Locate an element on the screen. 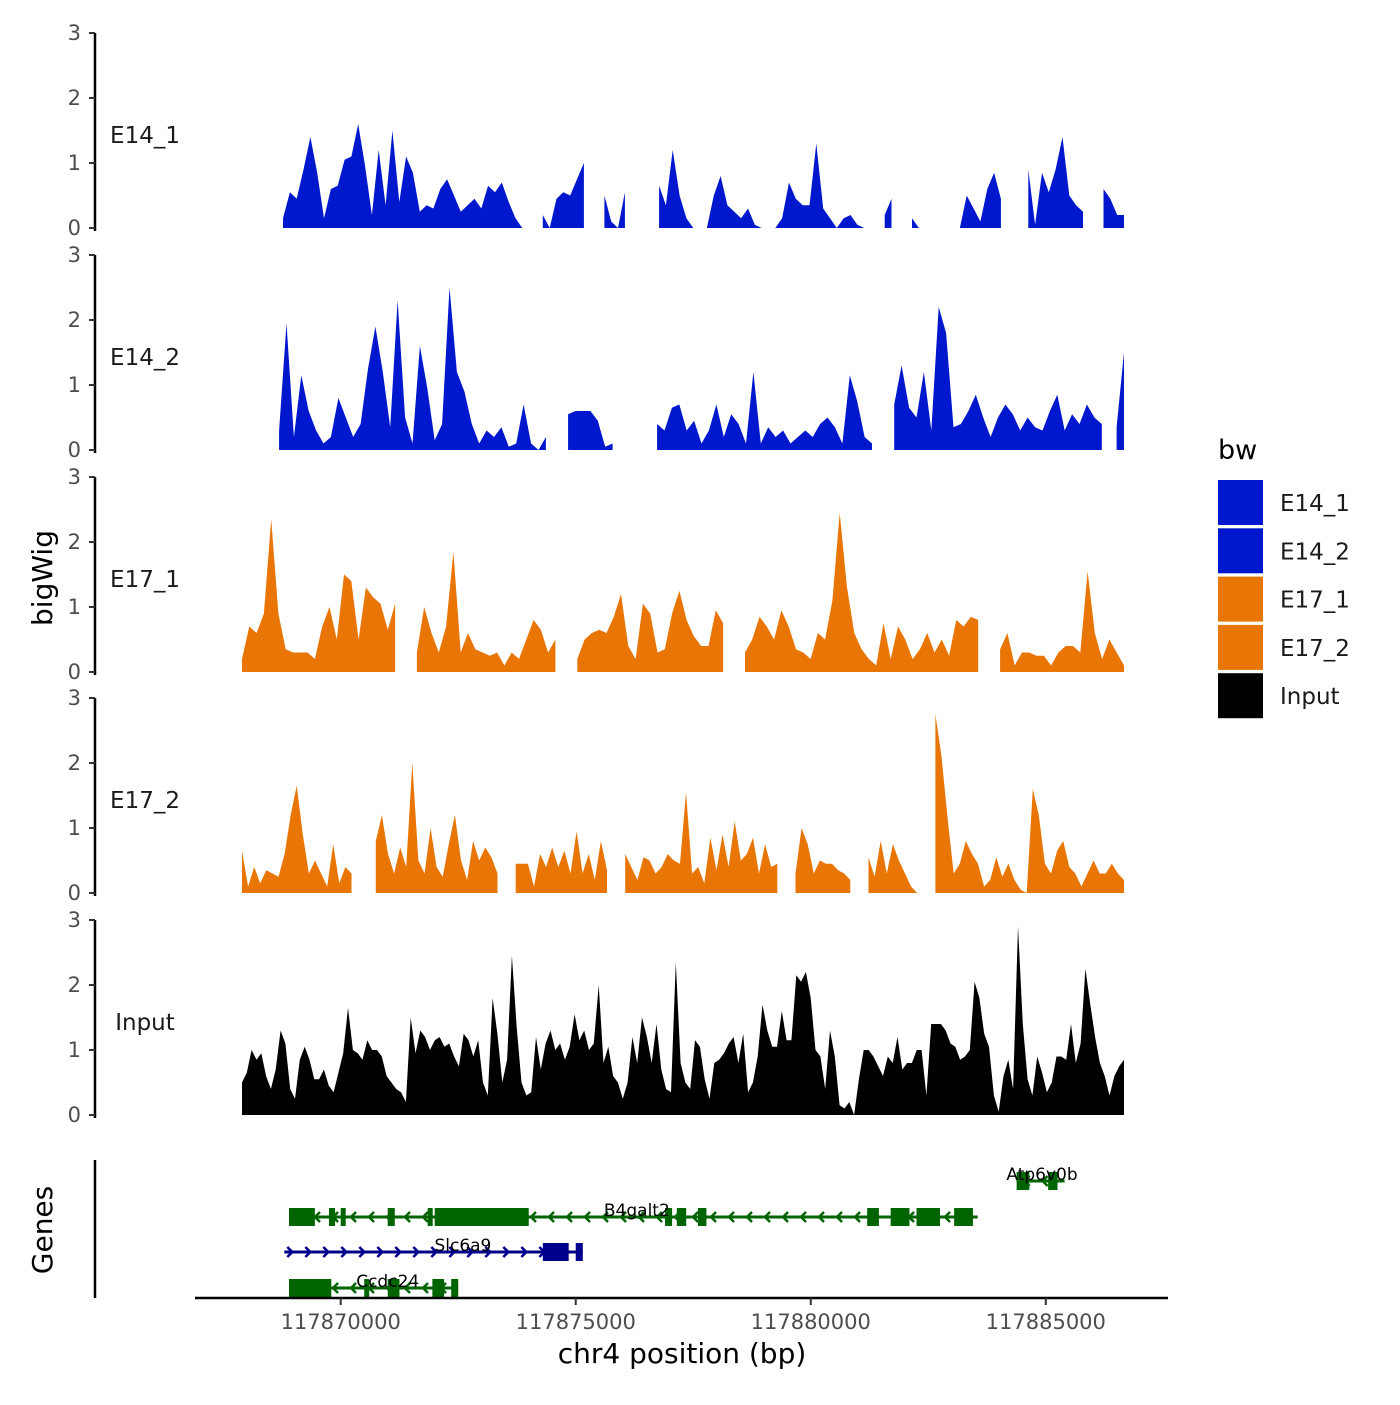  track-label: E17_1 is located at coordinates (145, 580).